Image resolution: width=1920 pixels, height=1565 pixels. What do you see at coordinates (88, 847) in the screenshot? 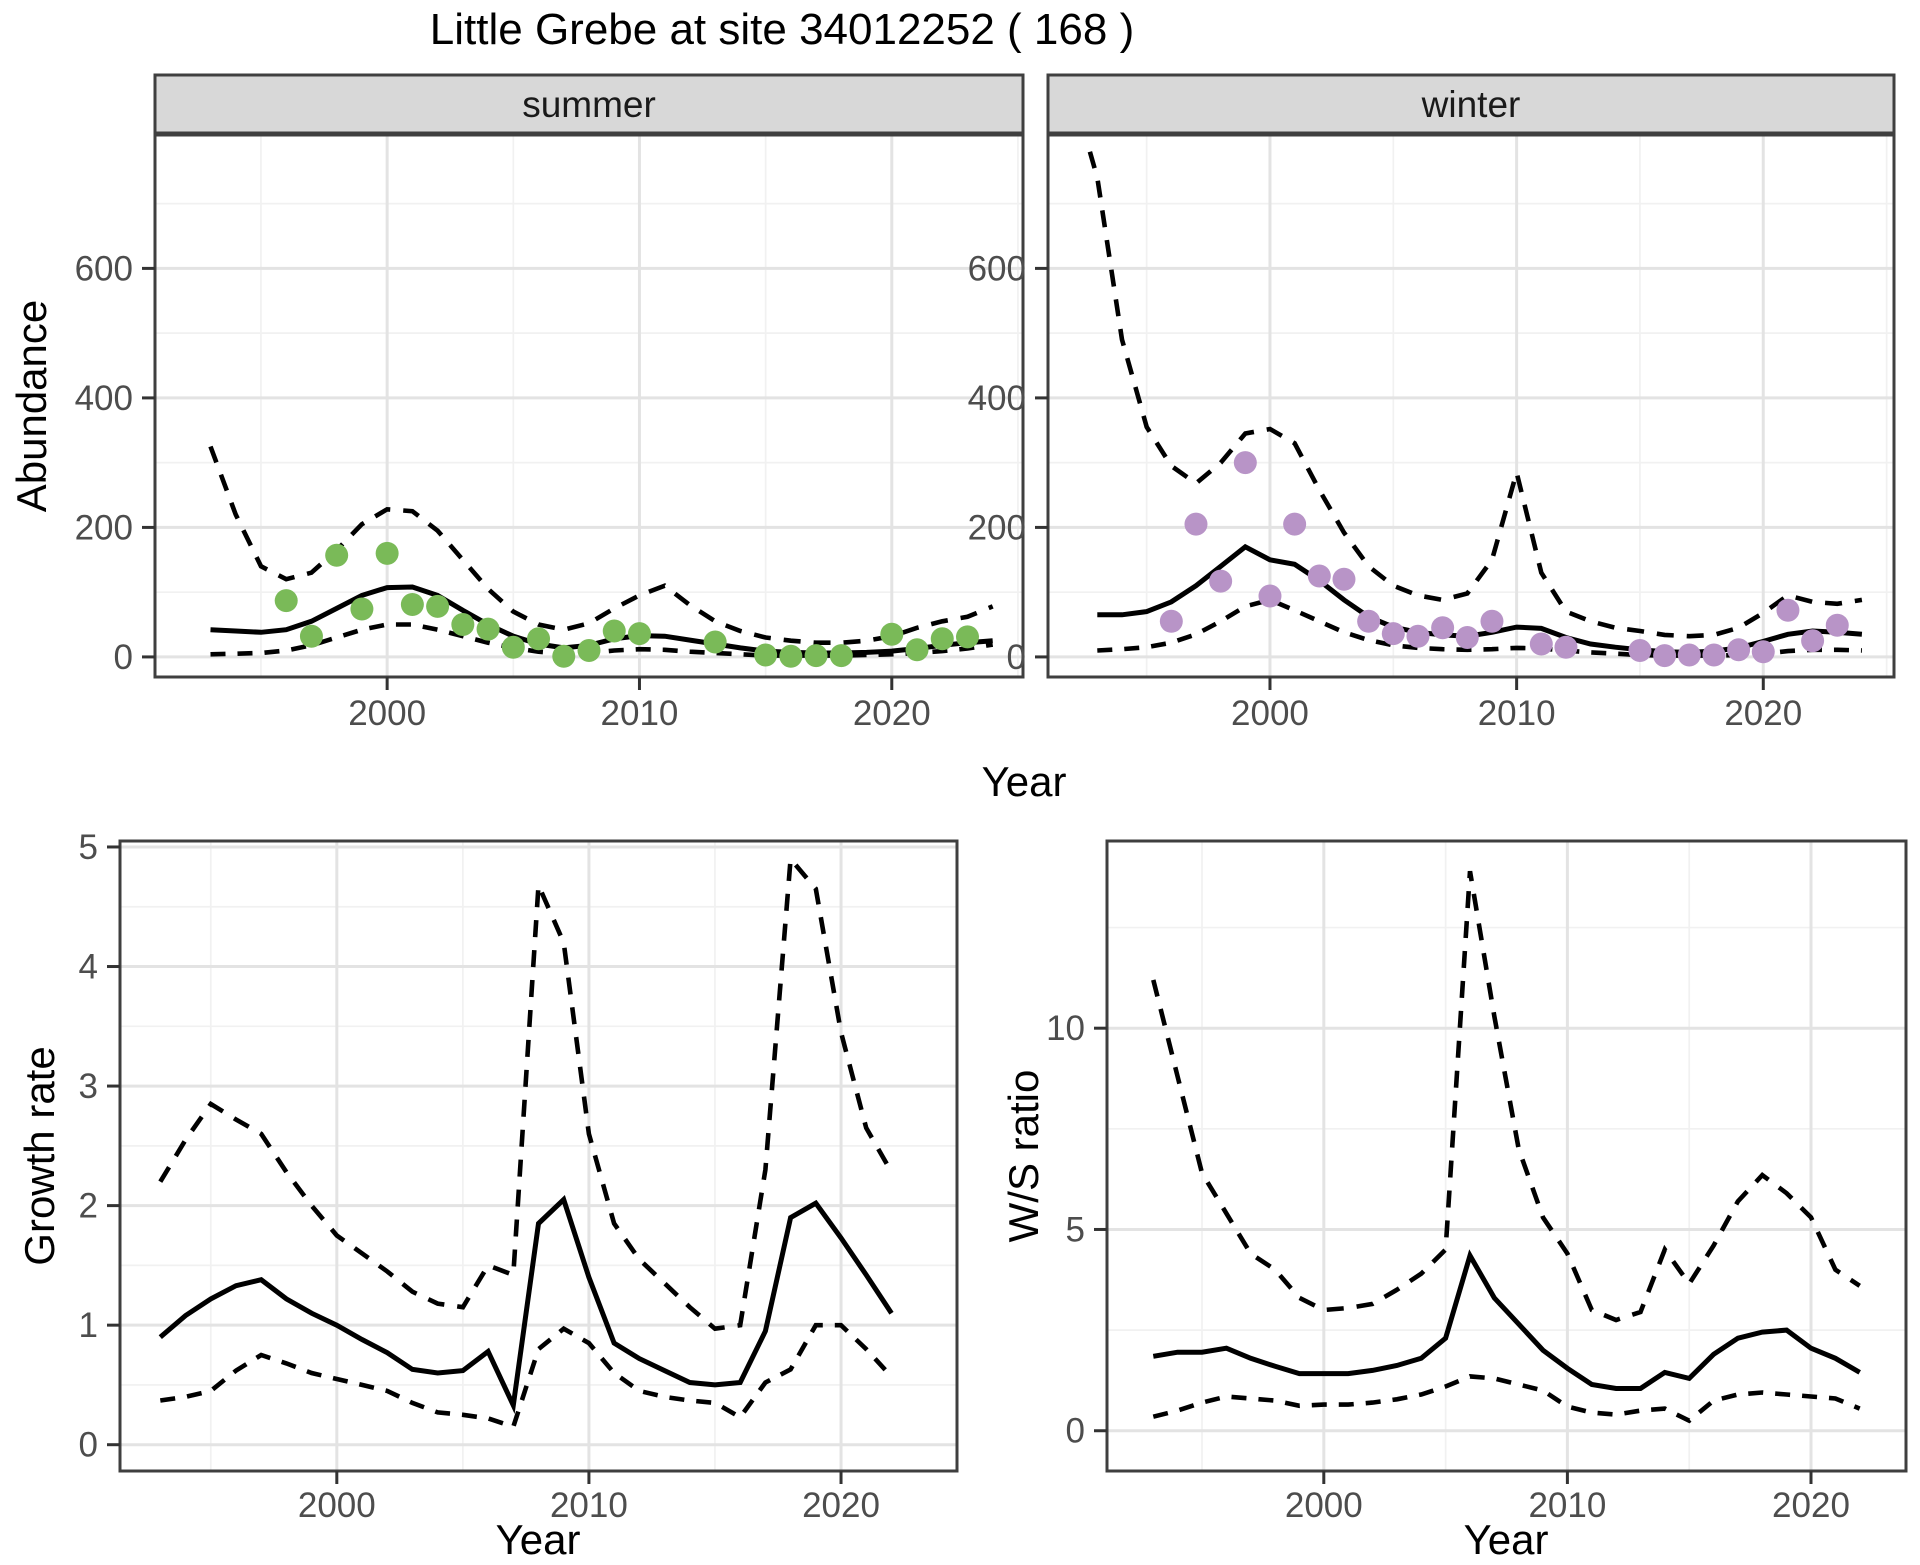
I see `y-tick-label: 5` at bounding box center [88, 847].